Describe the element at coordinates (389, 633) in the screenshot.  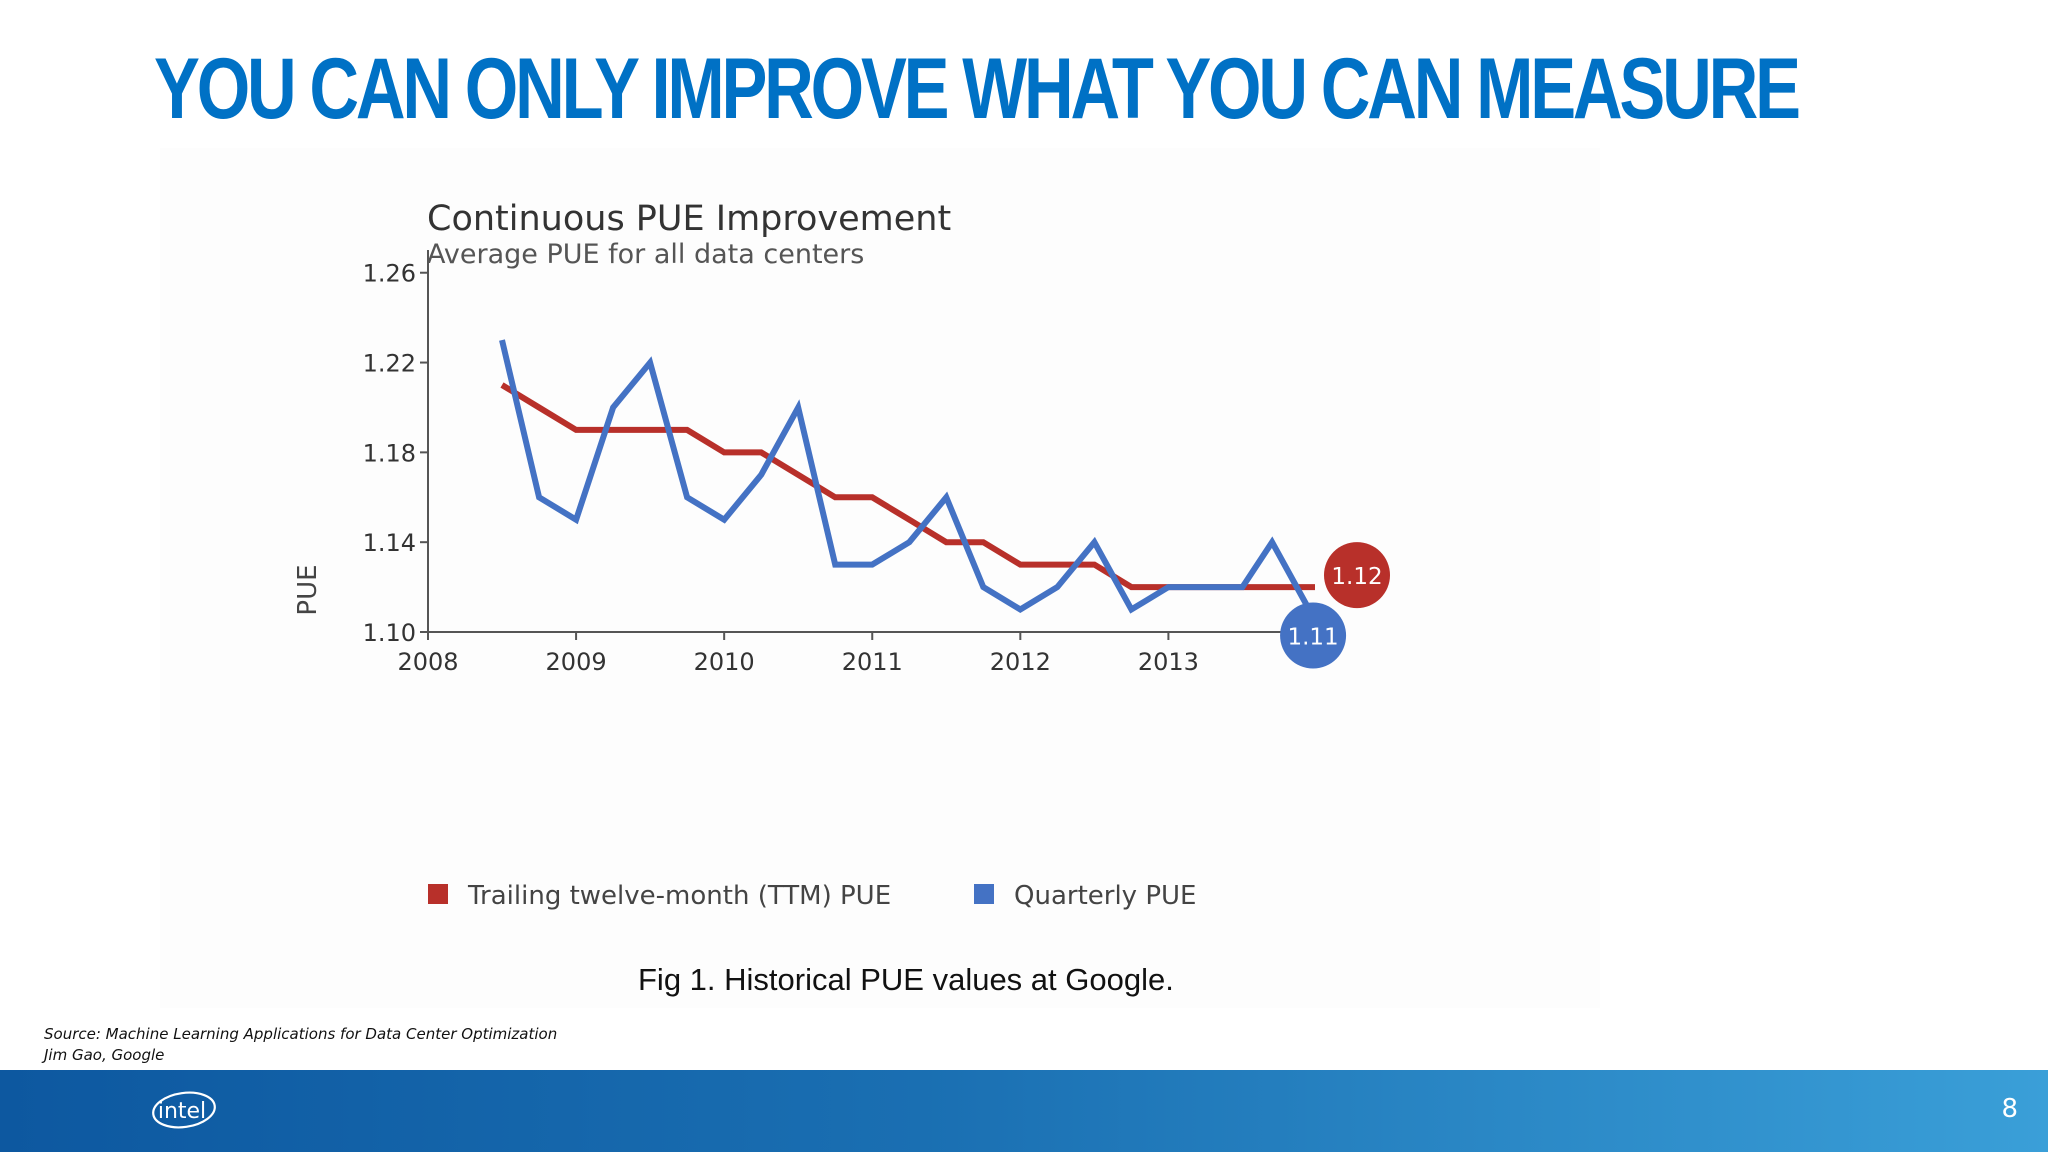
I see `y-tick-label: 1.10` at that location.